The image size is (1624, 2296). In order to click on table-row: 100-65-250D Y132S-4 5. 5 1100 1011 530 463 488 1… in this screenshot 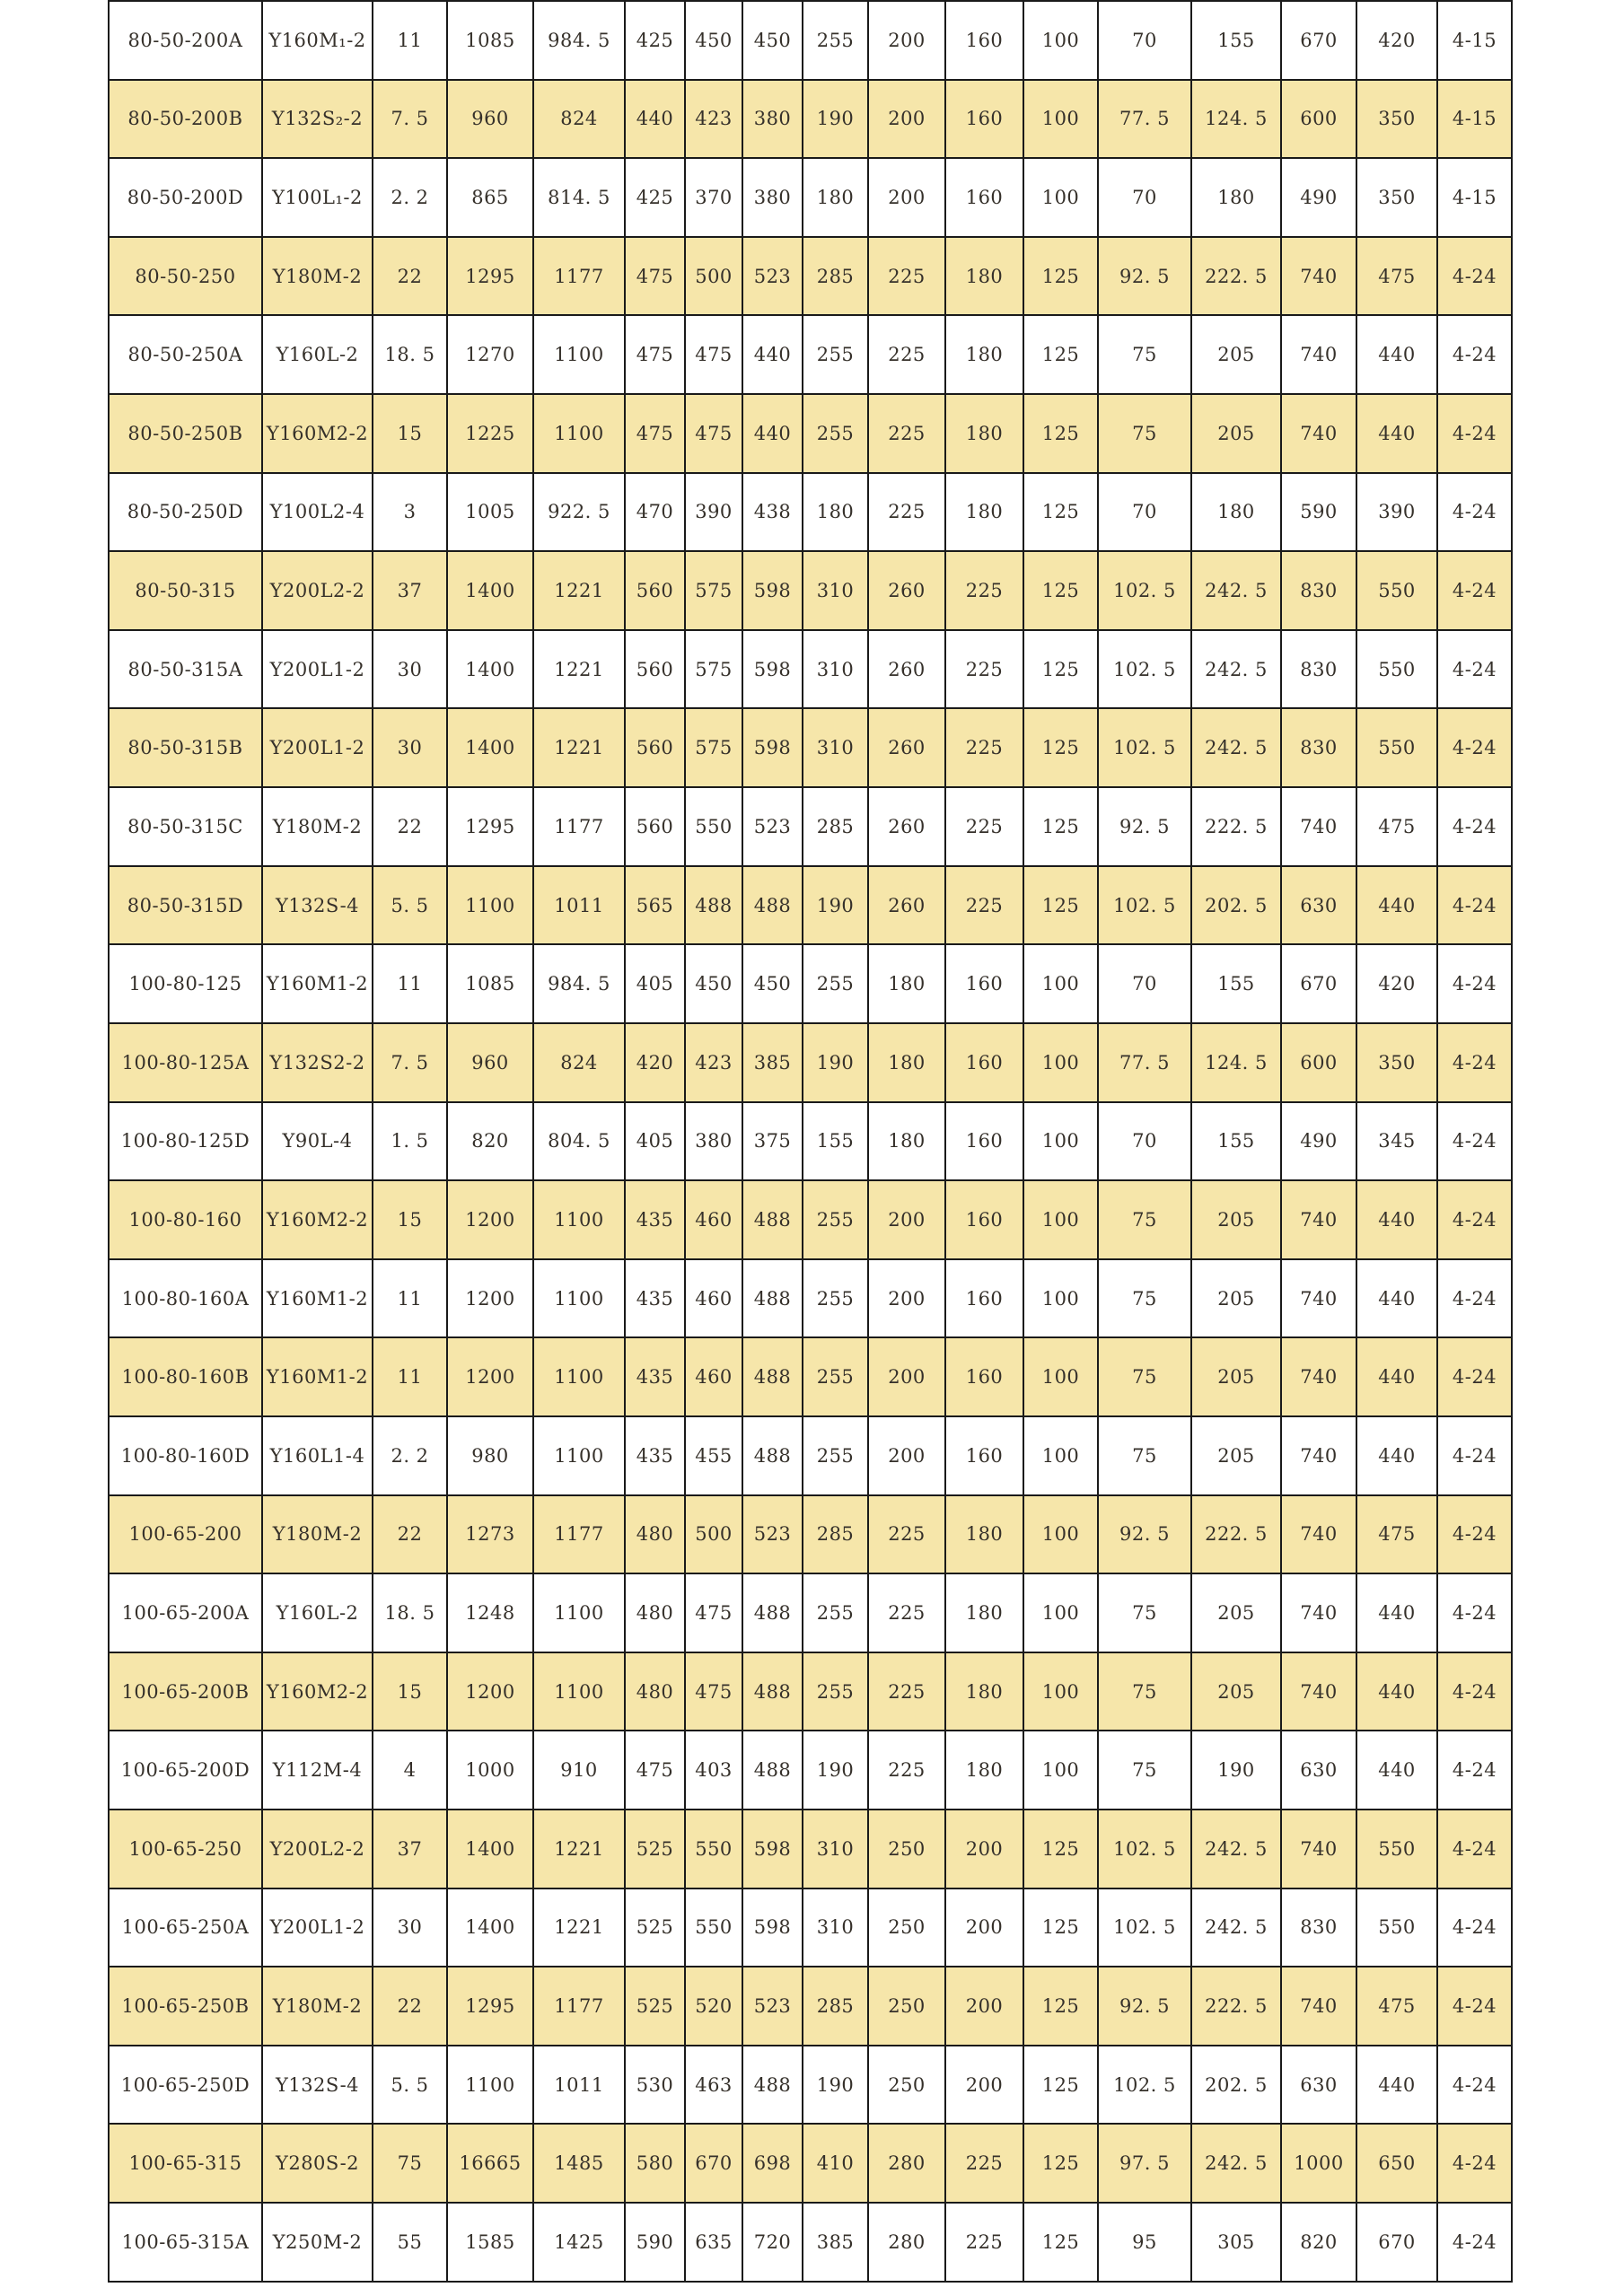, I will do `click(811, 2085)`.